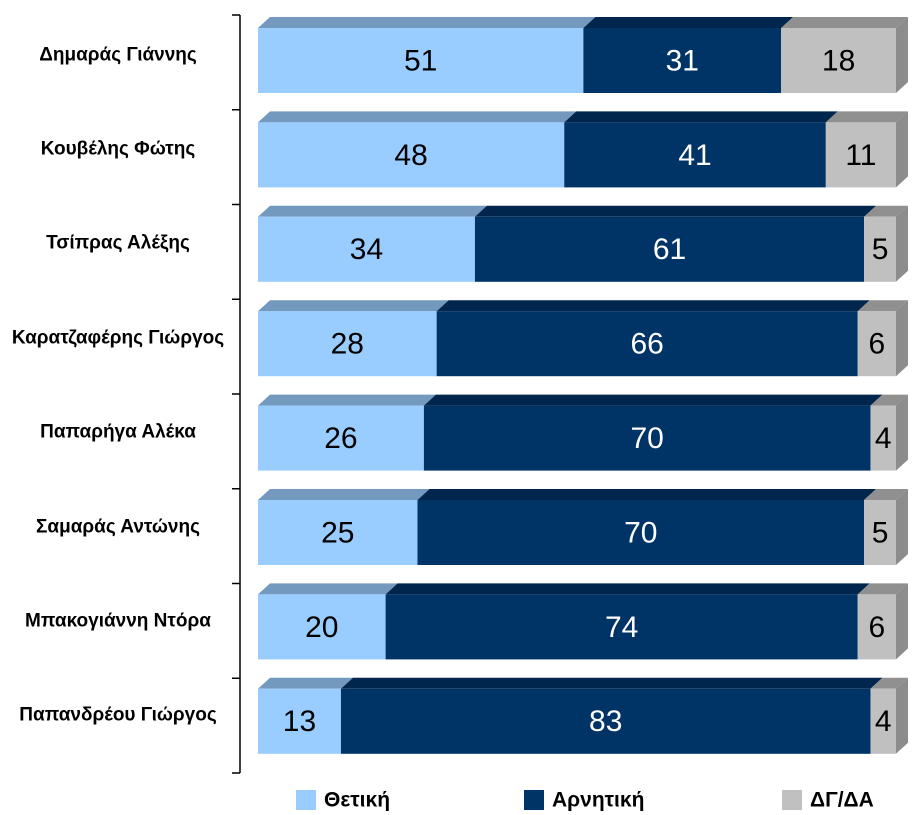 The width and height of the screenshot is (917, 815). I want to click on value-label: 66, so click(646, 344).